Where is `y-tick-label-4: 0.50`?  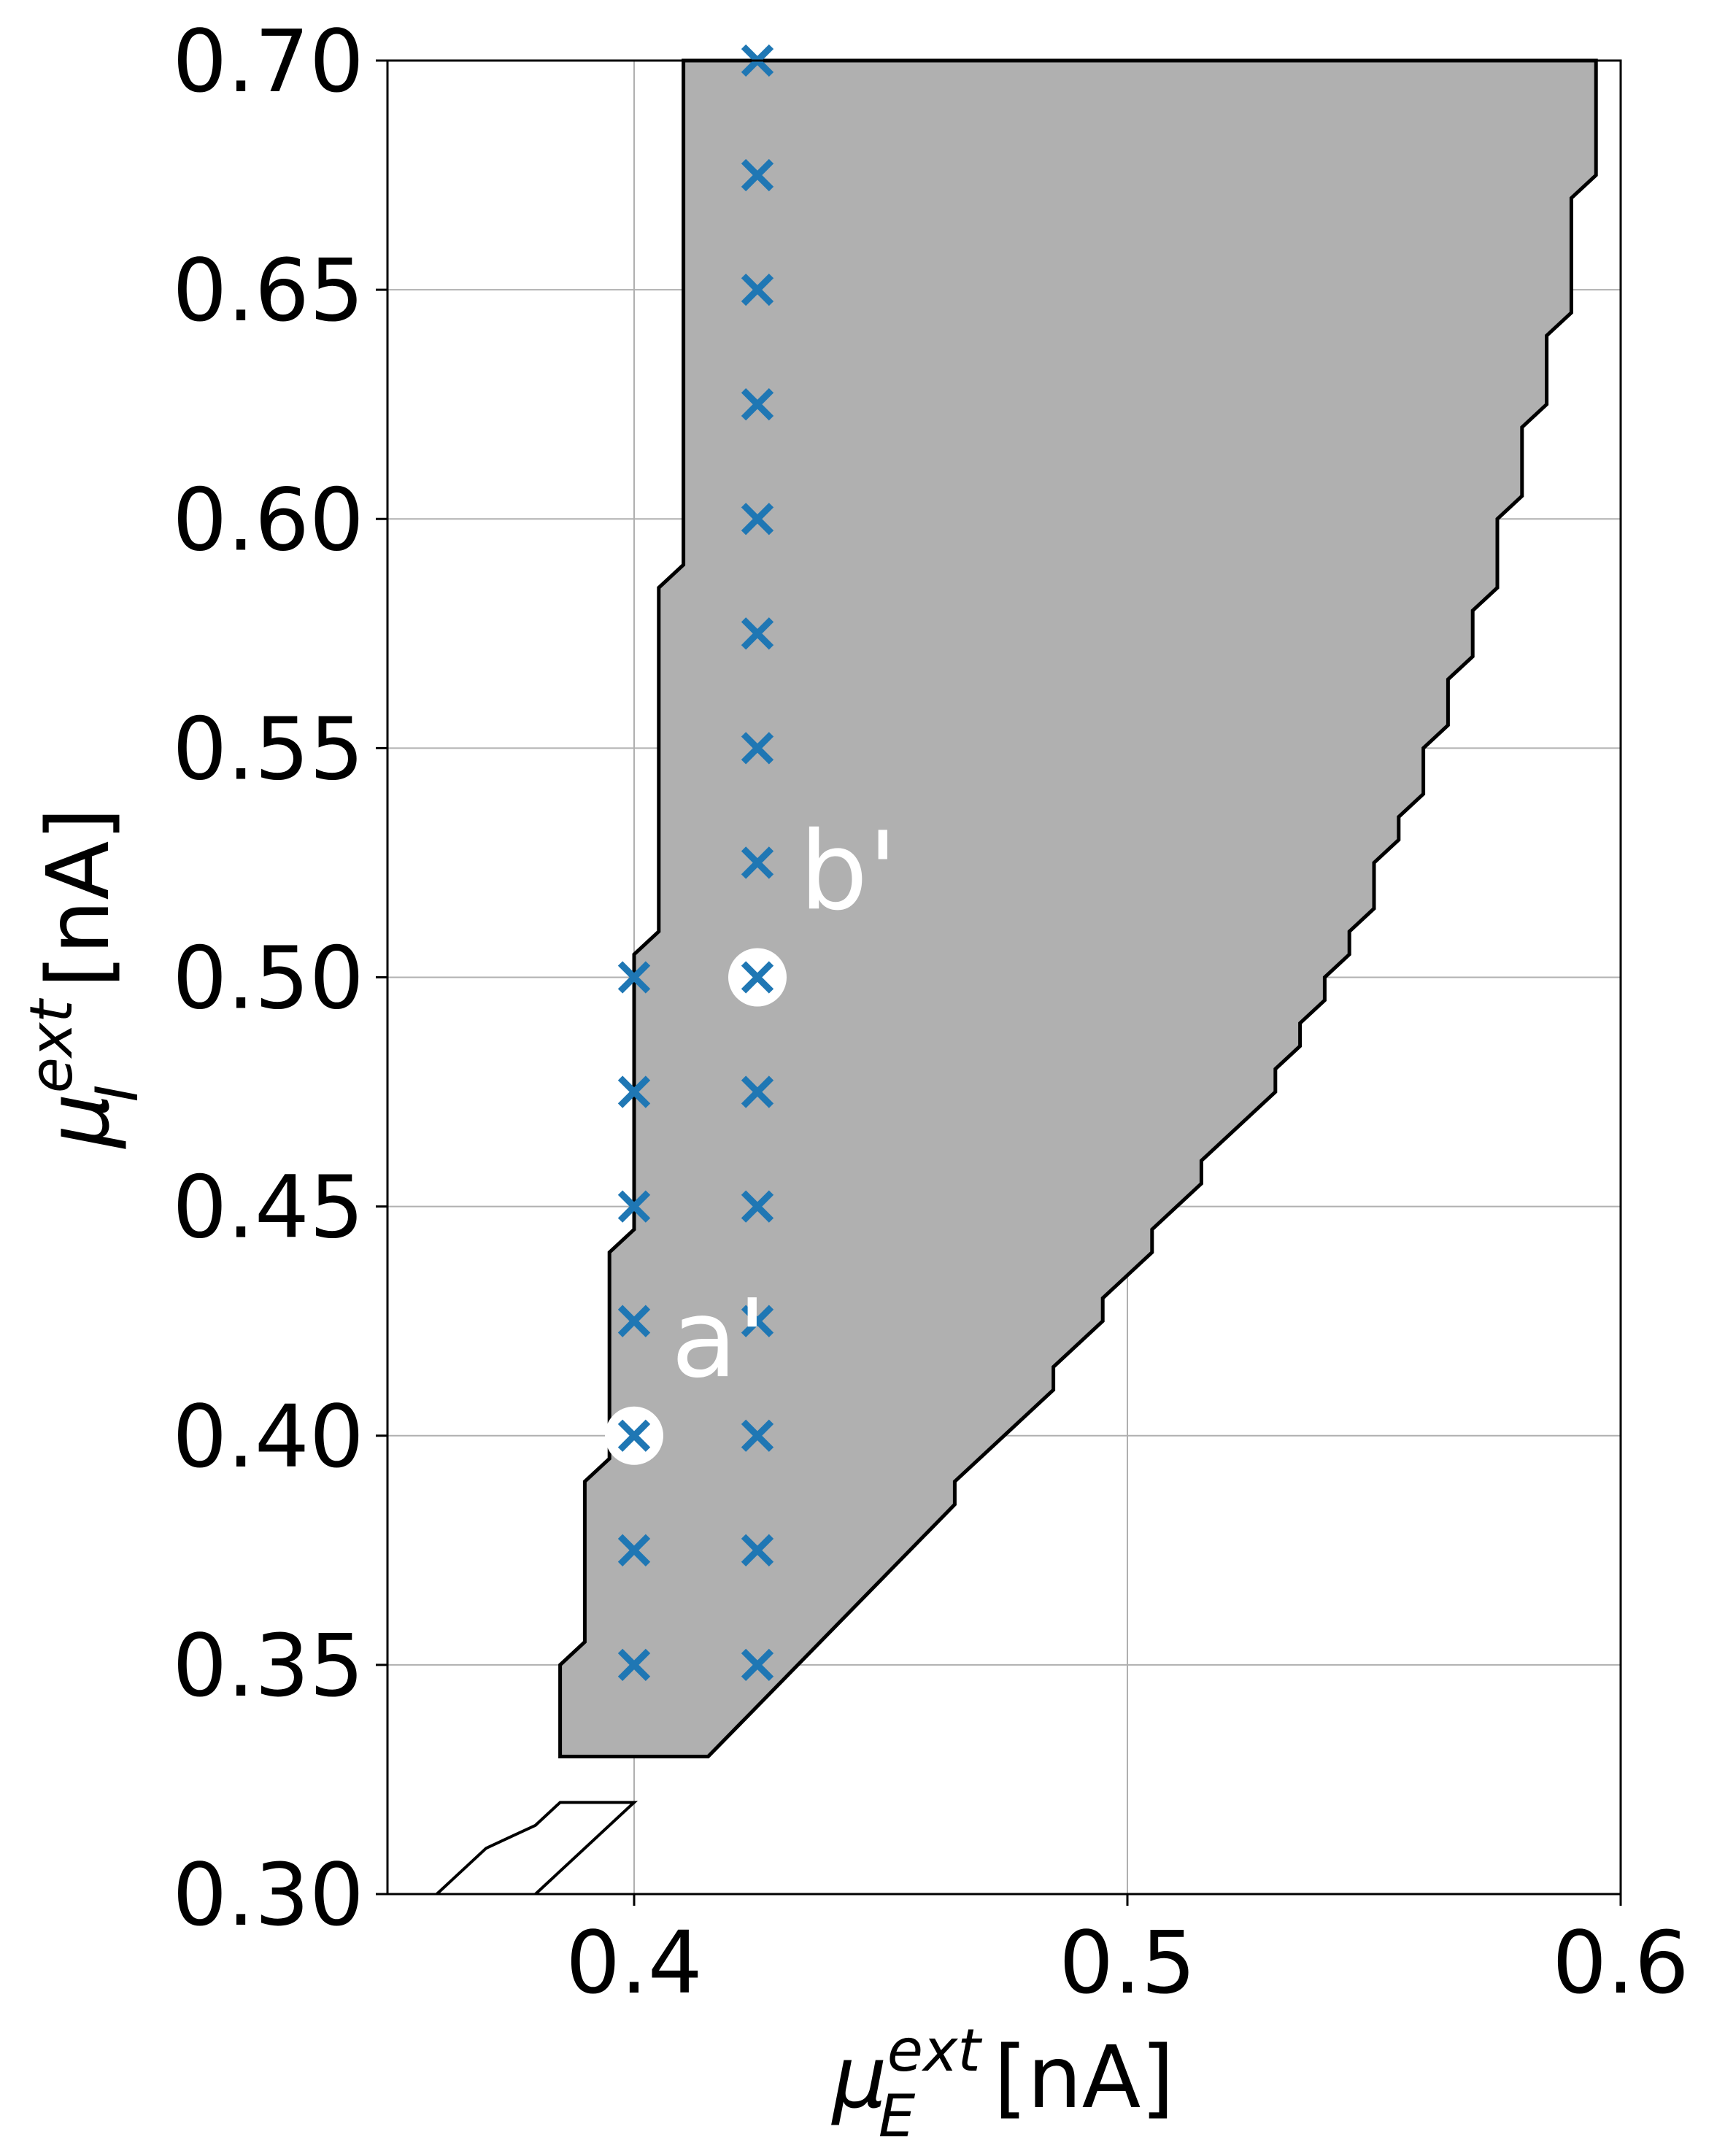
y-tick-label-4: 0.50 is located at coordinates (268, 978).